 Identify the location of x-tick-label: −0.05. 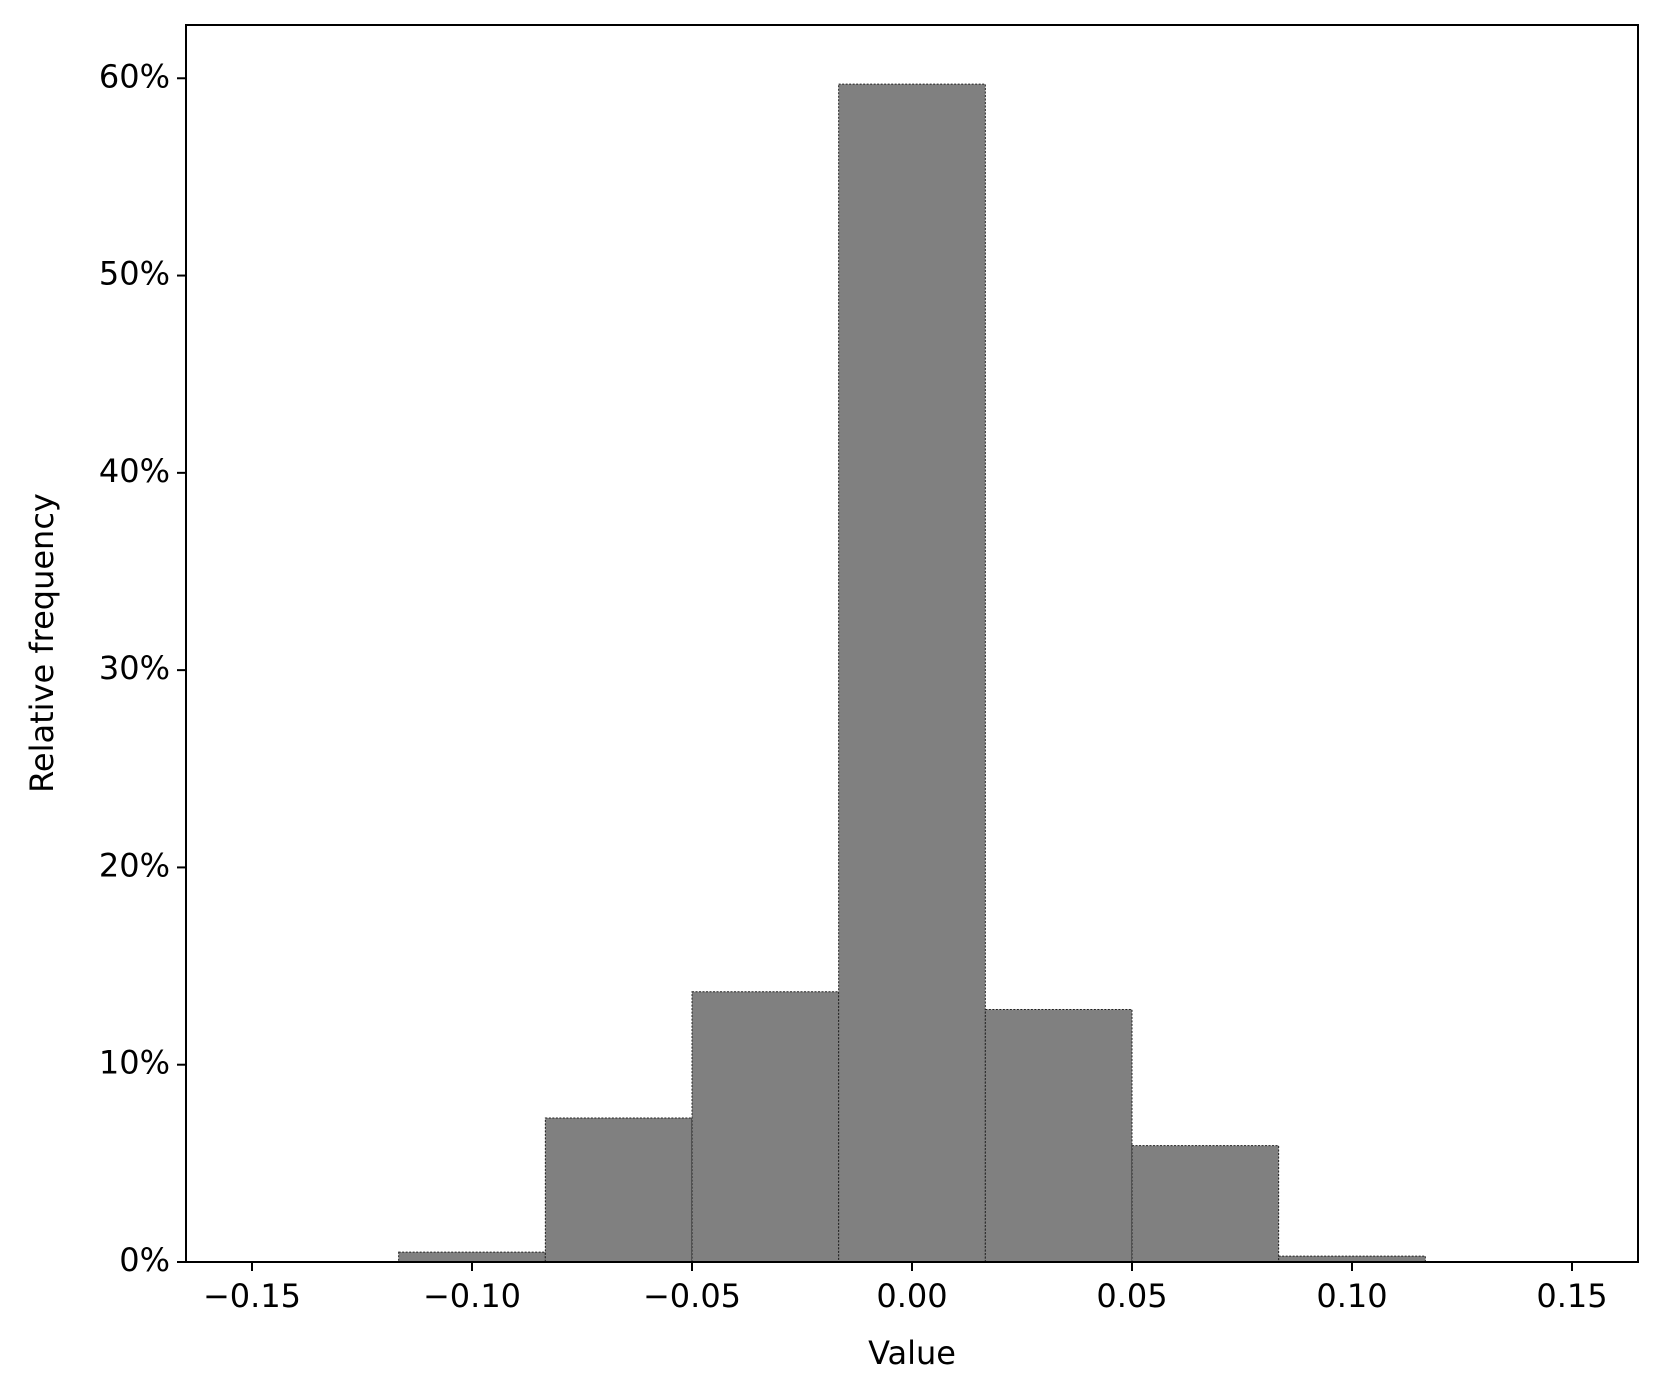
(692, 1296).